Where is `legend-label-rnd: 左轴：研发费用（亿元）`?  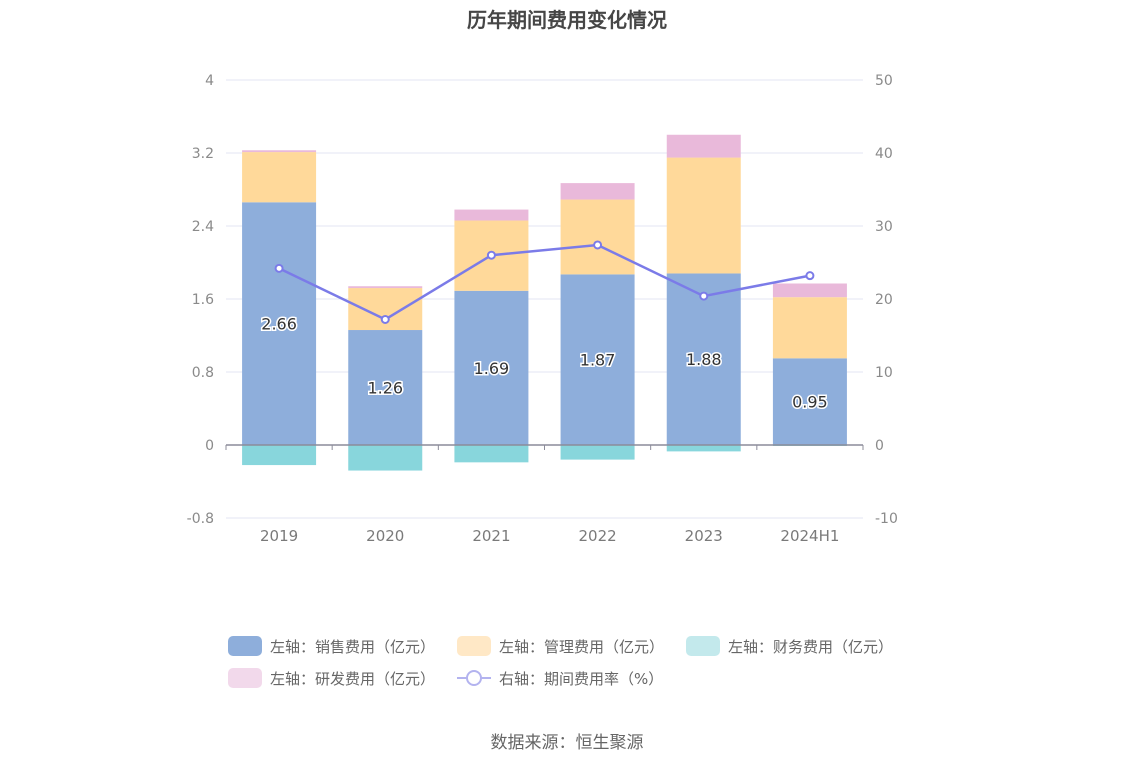 legend-label-rnd: 左轴：研发费用（亿元） is located at coordinates (353, 678).